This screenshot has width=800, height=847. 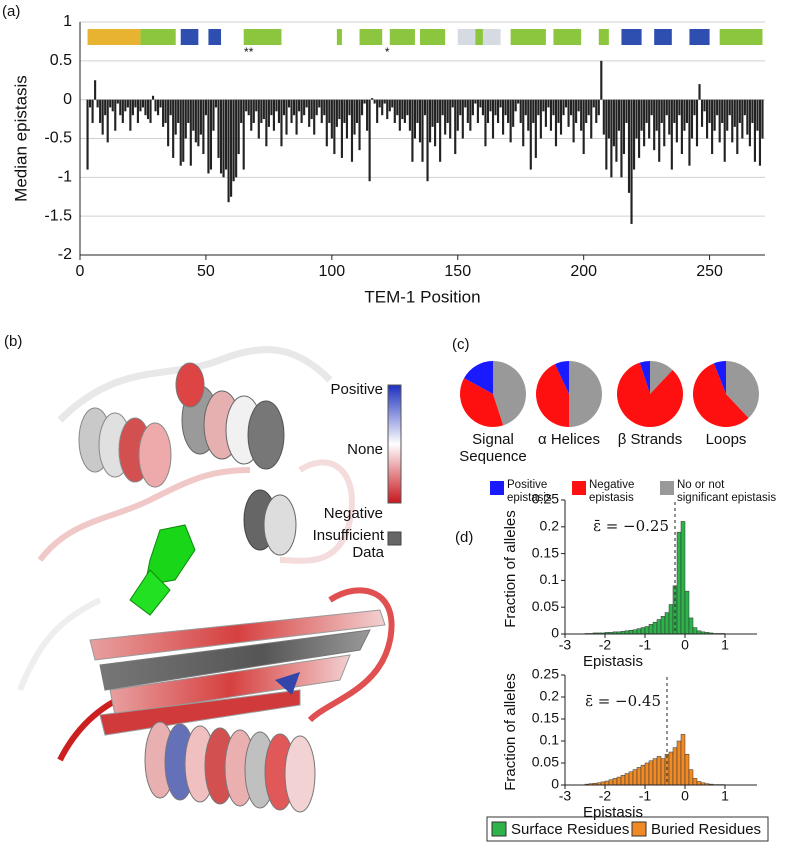 What do you see at coordinates (612, 491) in the screenshot?
I see `legend-label: Negative epistasis` at bounding box center [612, 491].